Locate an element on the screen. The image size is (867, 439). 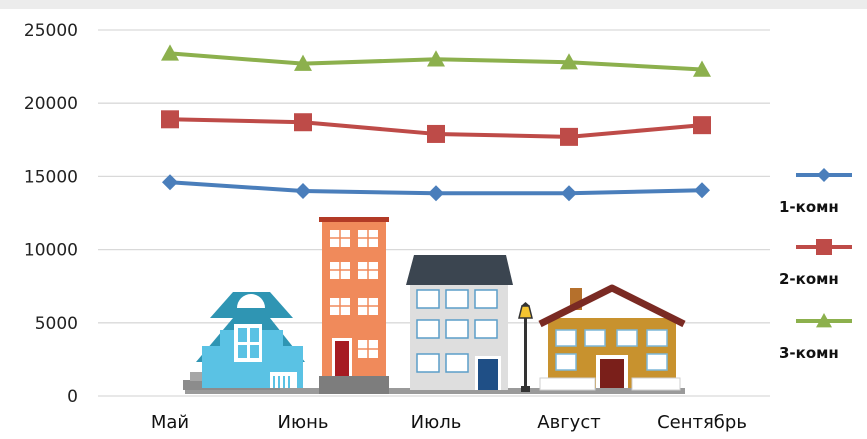
y-axis-ticks: 0 5000 10000 15000 20000 25000 is located at coordinates (51, 214).